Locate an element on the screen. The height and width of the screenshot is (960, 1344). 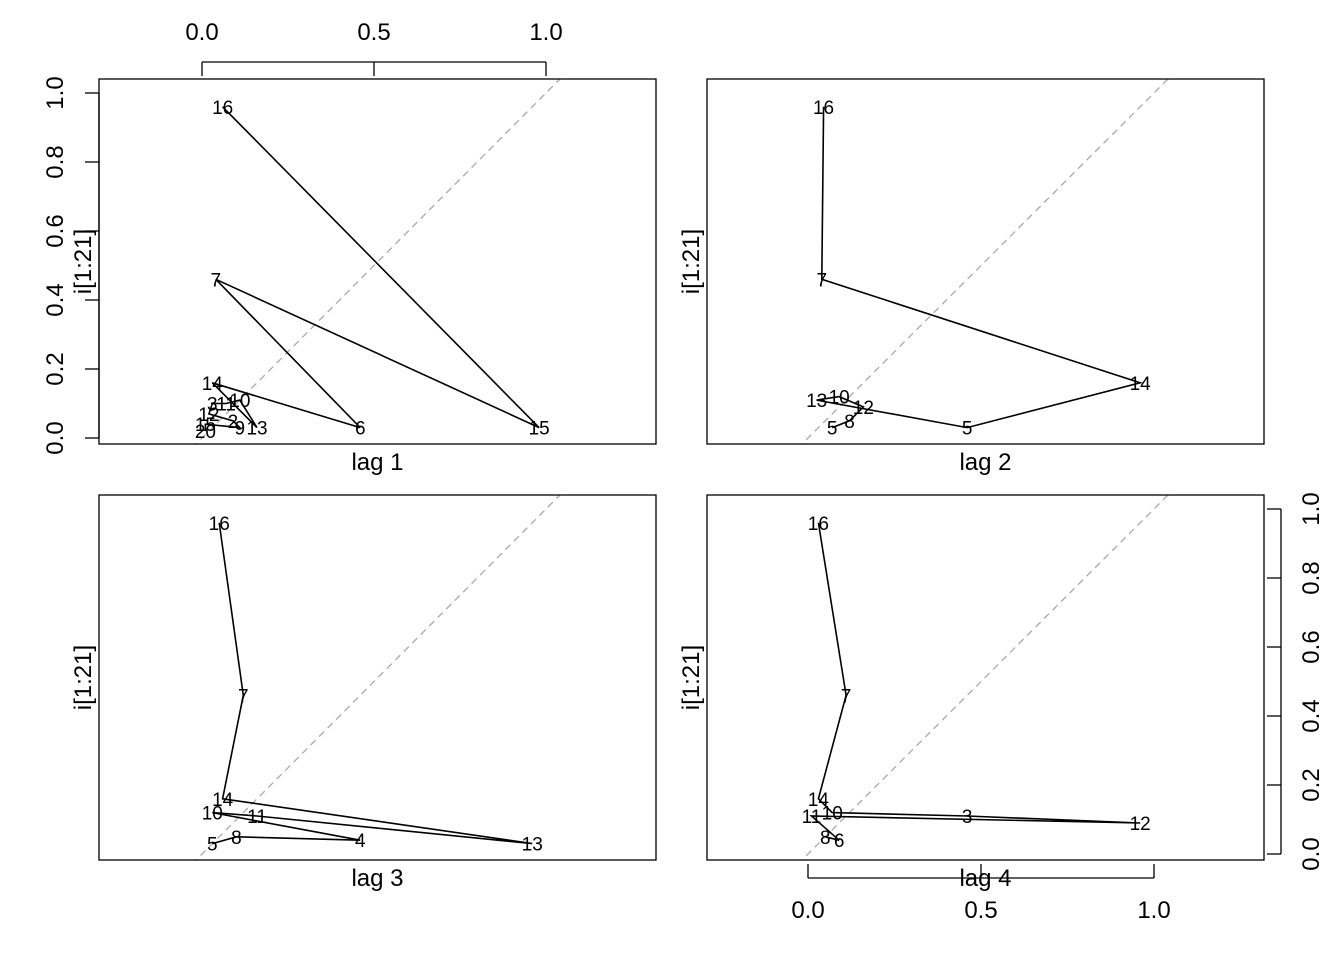
x-axis-label: lag 2 is located at coordinates (985, 462).